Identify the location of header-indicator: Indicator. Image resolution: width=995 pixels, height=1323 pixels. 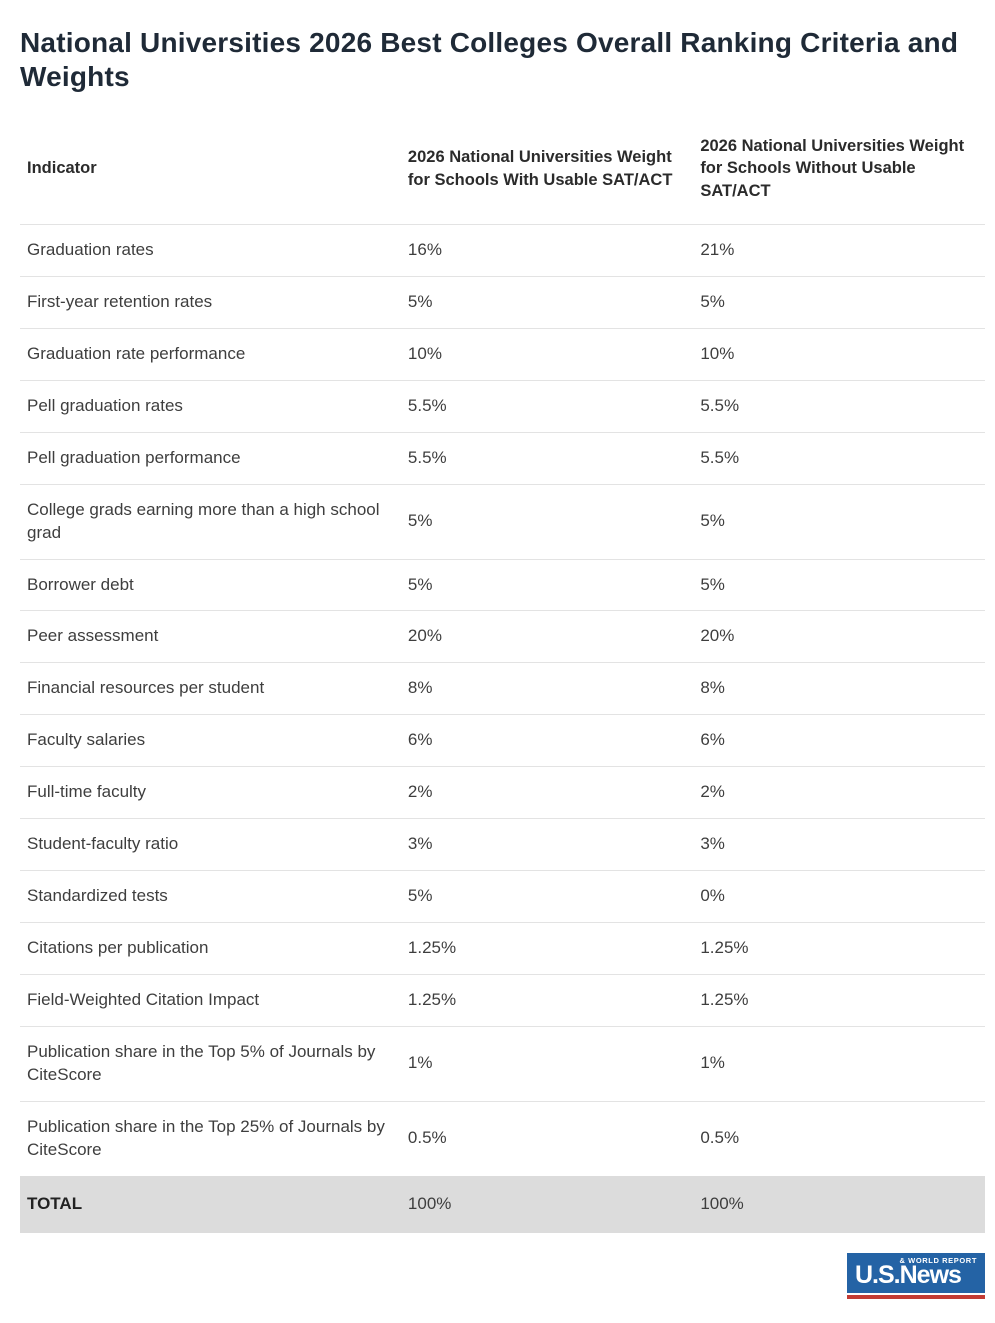
(214, 175).